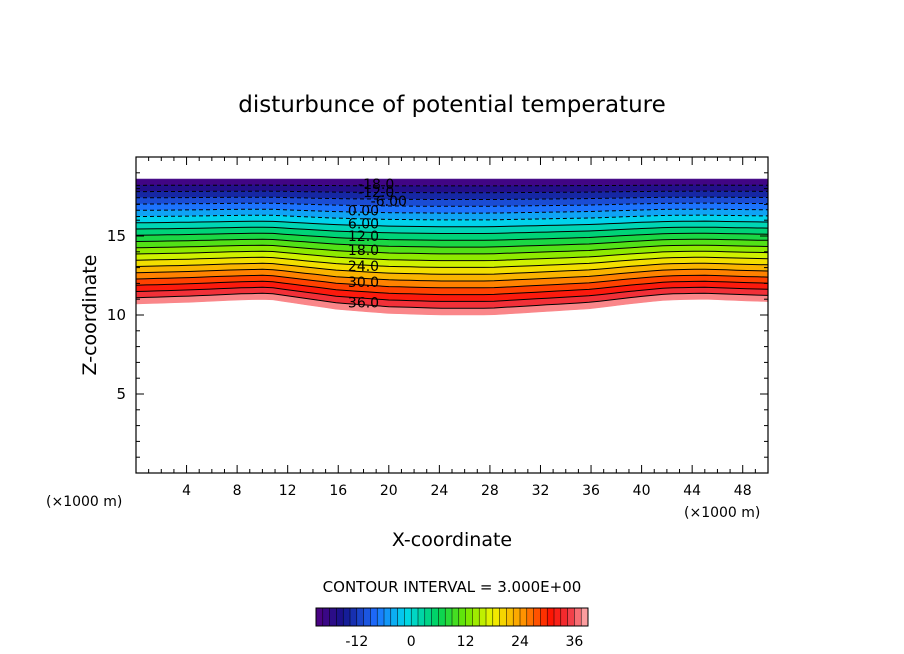 This screenshot has height=654, width=904. Describe the element at coordinates (439, 491) in the screenshot. I see `x-tick-label: 24` at that location.